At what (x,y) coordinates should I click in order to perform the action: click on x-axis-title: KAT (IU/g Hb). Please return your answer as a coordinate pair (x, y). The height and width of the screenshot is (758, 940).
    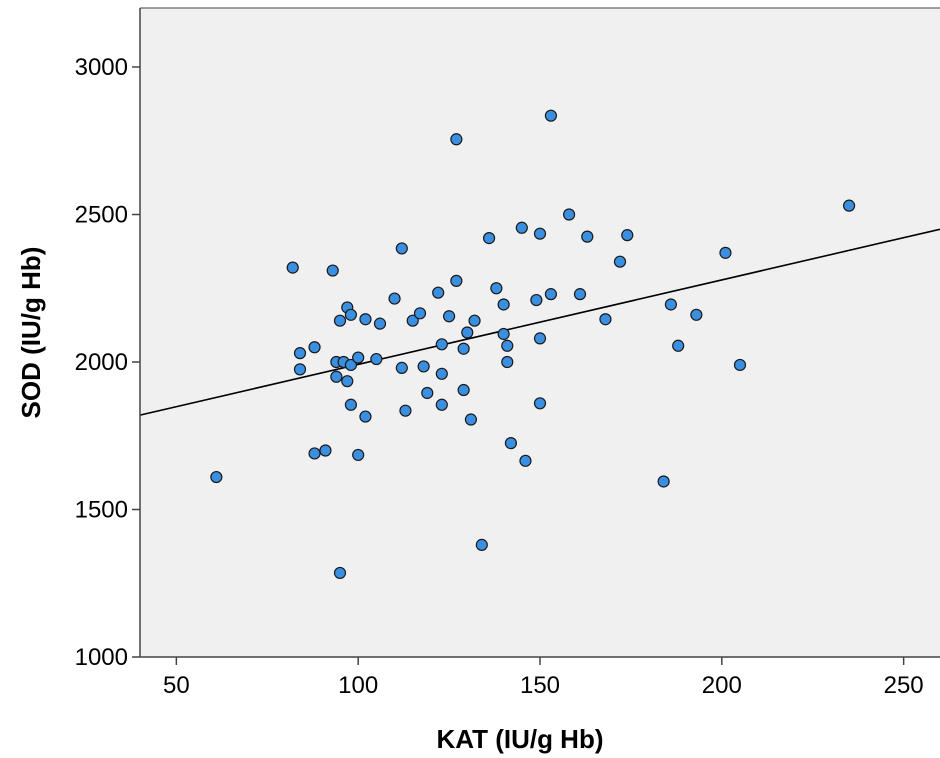
    Looking at the image, I should click on (519, 739).